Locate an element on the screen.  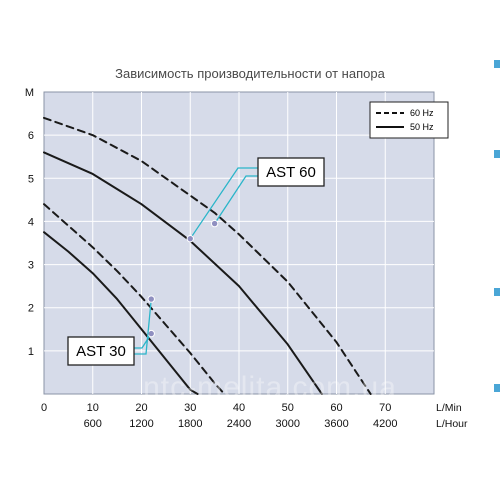
y-axis-label: M is located at coordinates (29, 93).